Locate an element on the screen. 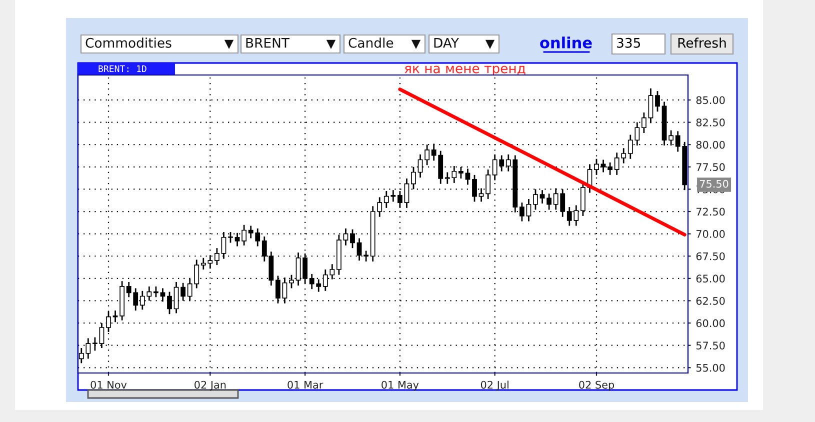 This screenshot has height=422, width=815. y-tick-label: 57.50 is located at coordinates (710, 346).